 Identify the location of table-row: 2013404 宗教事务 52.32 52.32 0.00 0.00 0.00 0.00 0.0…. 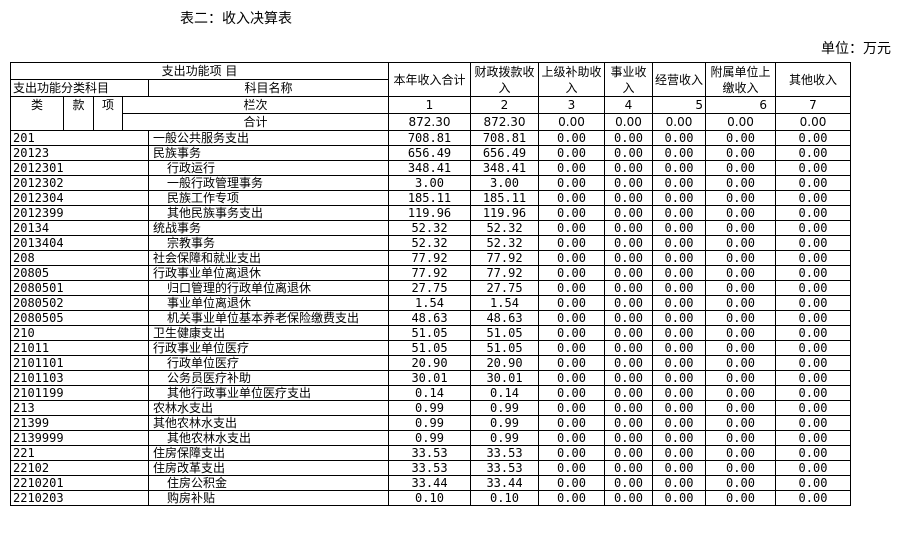
(430, 243).